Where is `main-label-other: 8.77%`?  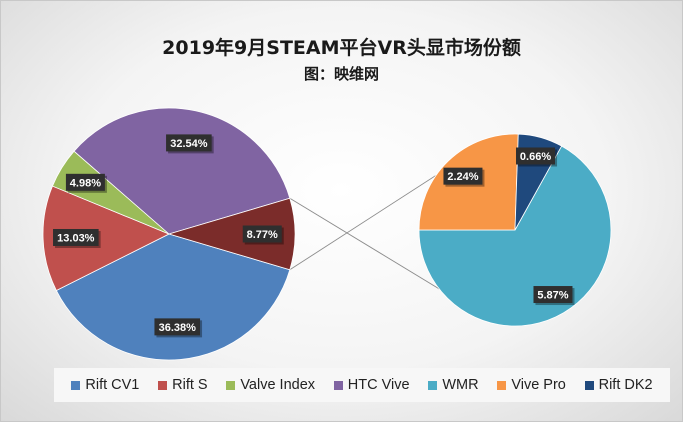
main-label-other: 8.77% is located at coordinates (262, 235).